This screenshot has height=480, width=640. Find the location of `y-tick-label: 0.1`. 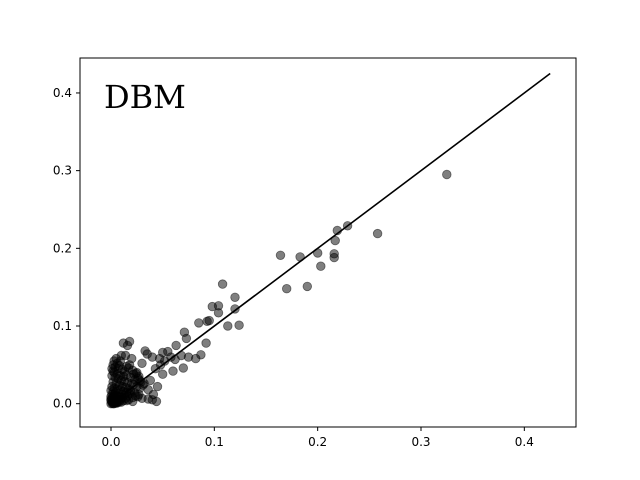

y-tick-label: 0.1 is located at coordinates (62, 326).